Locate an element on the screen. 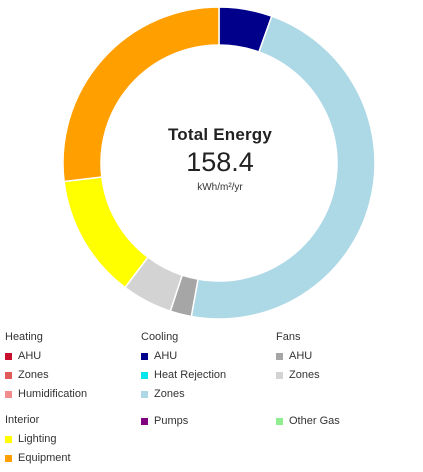 Image resolution: width=423 pixels, height=472 pixels. legend-item-heating-zones: Zones is located at coordinates (27, 375).